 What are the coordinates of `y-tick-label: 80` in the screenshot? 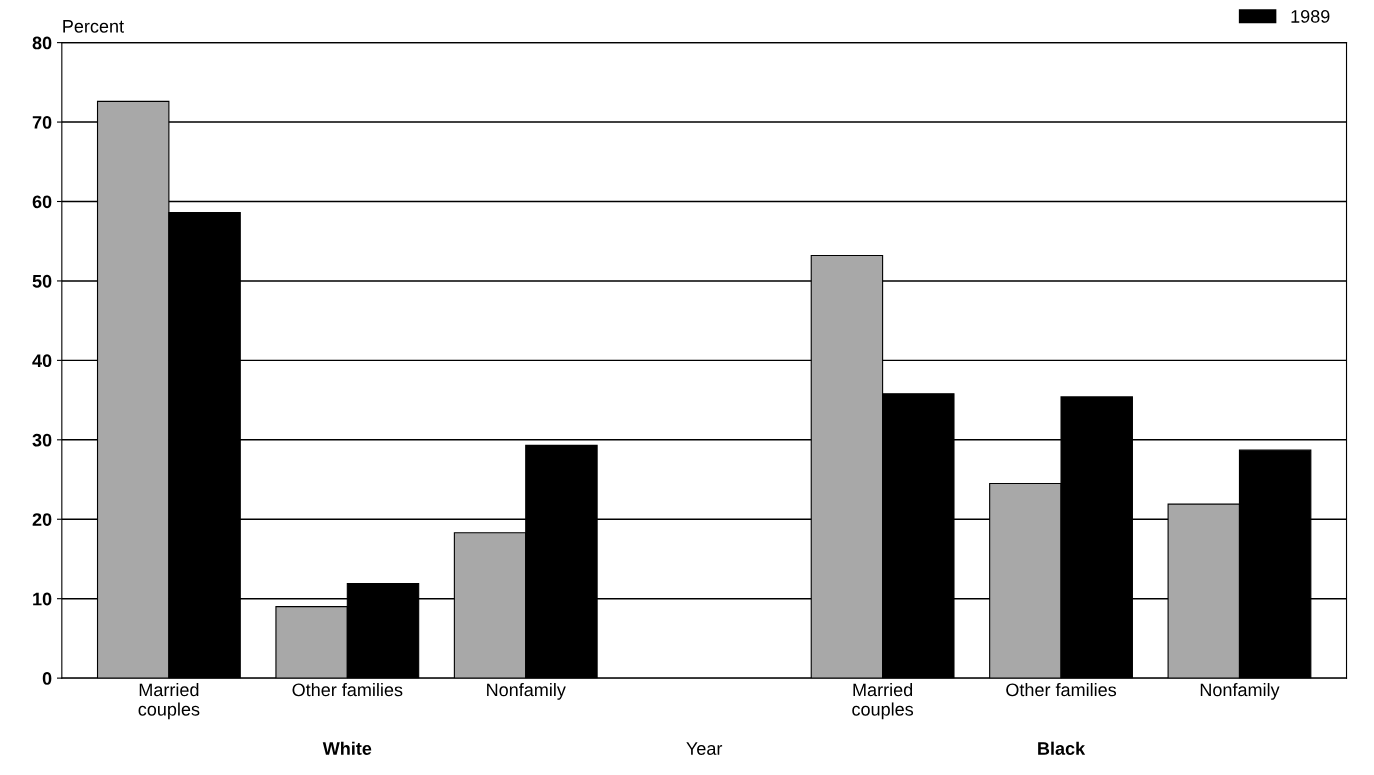 It's located at (42, 43).